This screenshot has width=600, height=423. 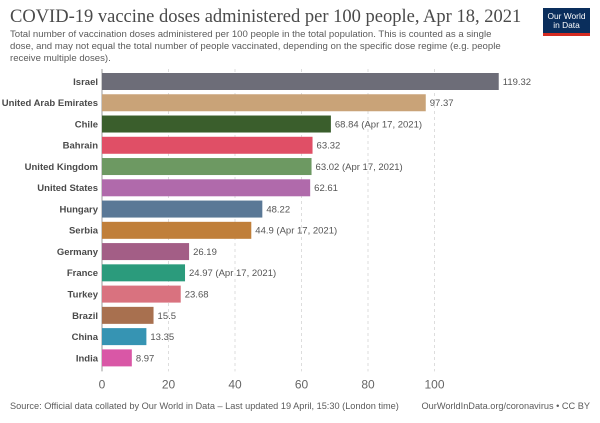 I want to click on category-label: Bahrain, so click(x=81, y=146).